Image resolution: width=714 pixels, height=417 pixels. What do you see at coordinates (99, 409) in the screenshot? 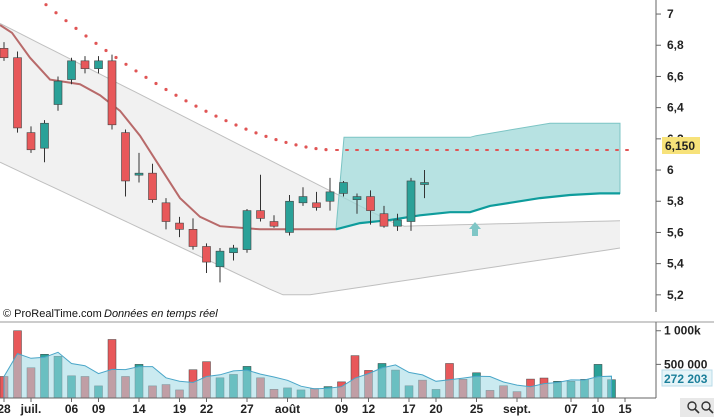
I see `time-tick-label: 09` at bounding box center [99, 409].